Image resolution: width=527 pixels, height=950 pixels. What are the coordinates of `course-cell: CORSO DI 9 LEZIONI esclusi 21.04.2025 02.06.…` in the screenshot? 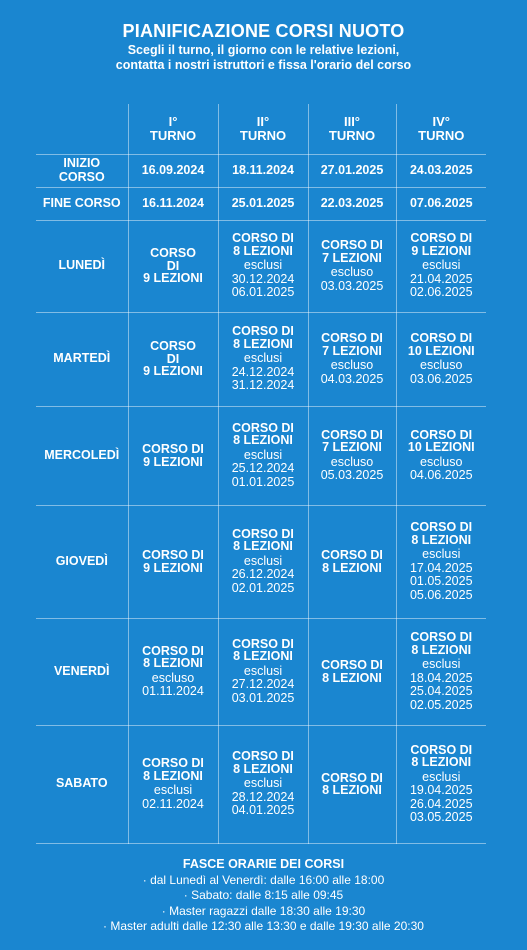 It's located at (440, 266).